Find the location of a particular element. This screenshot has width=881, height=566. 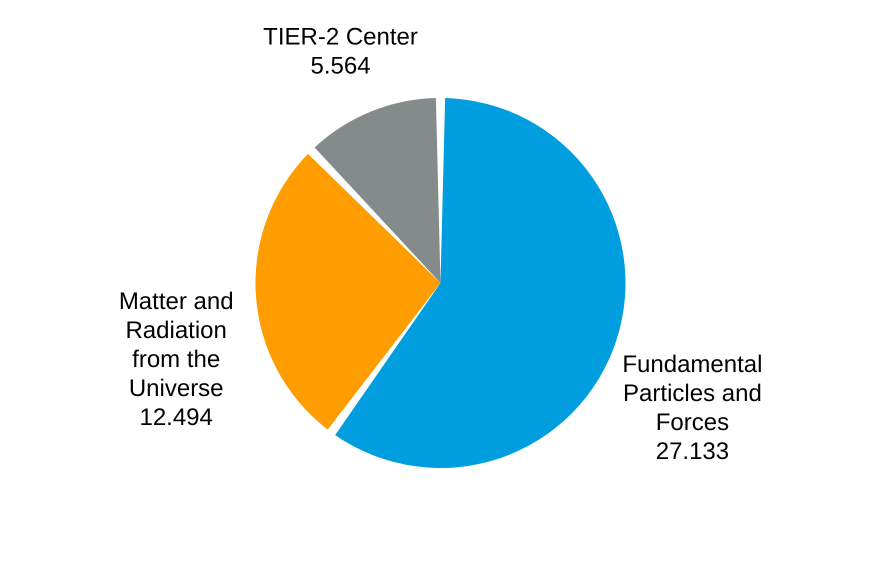

data-label: 27.133 is located at coordinates (693, 452).